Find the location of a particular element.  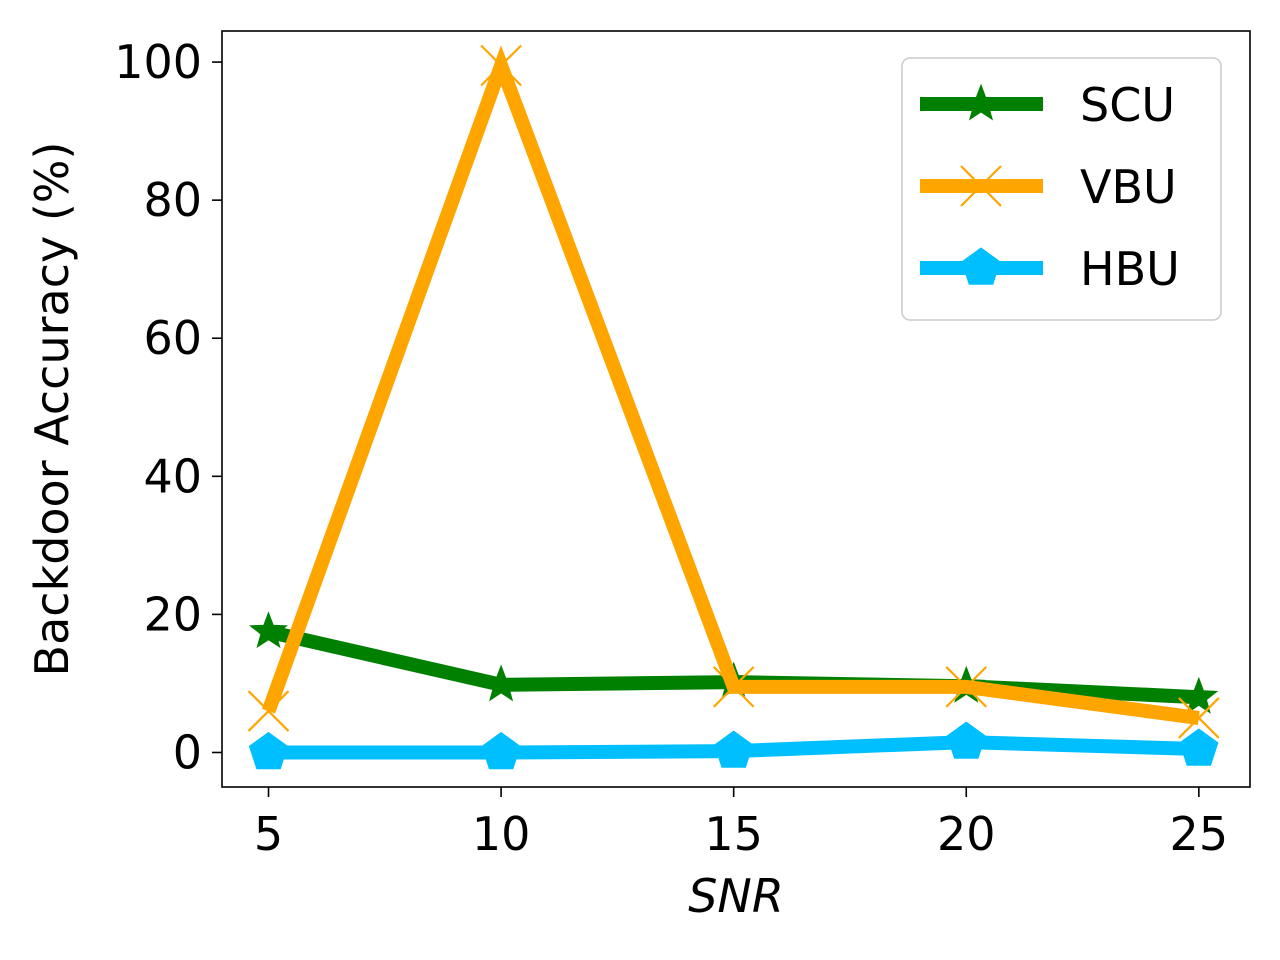

x-axis-label: SNR is located at coordinates (736, 896).